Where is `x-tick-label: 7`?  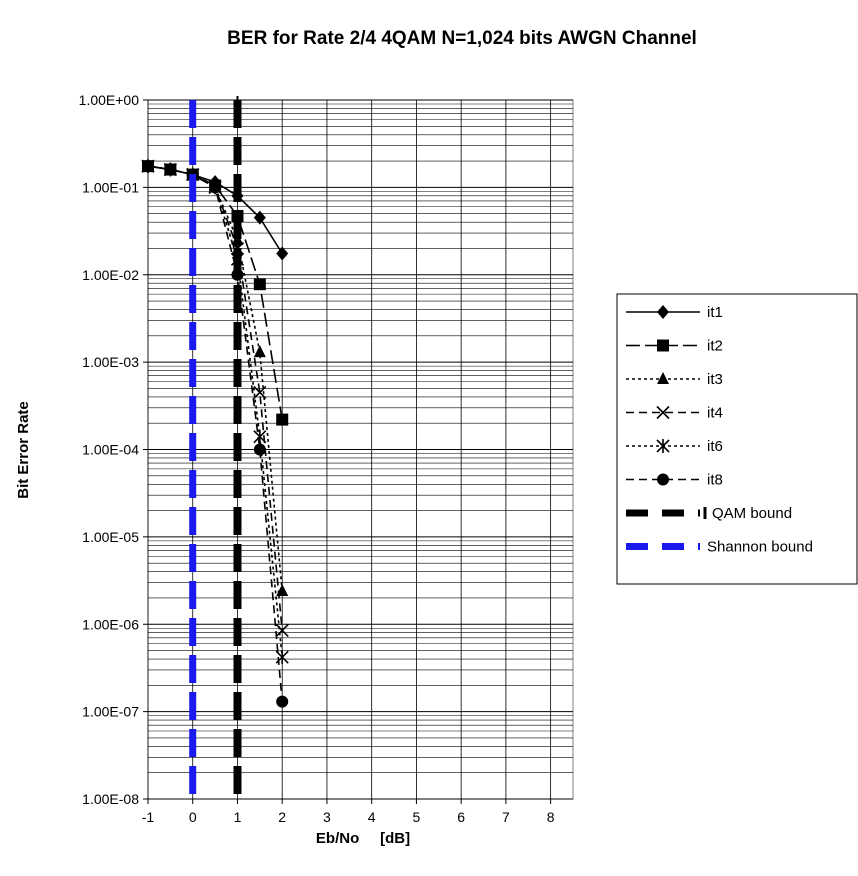
x-tick-label: 7 is located at coordinates (506, 817).